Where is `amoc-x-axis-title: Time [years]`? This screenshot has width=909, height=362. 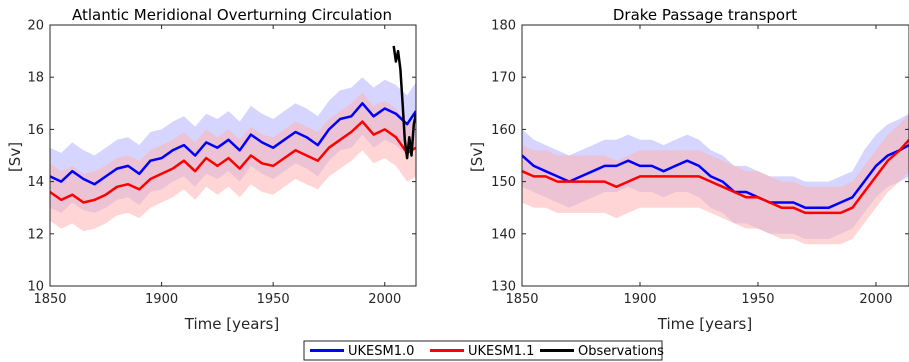 amoc-x-axis-title: Time [years] is located at coordinates (231, 324).